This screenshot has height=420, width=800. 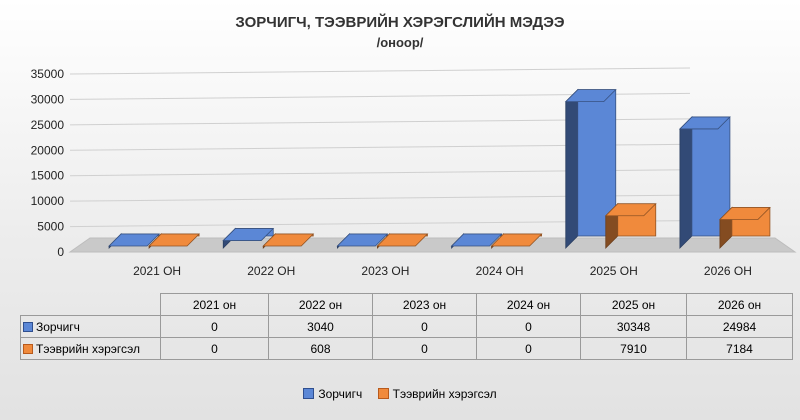 What do you see at coordinates (48, 201) in the screenshot?
I see `y-tick-label: 10000` at bounding box center [48, 201].